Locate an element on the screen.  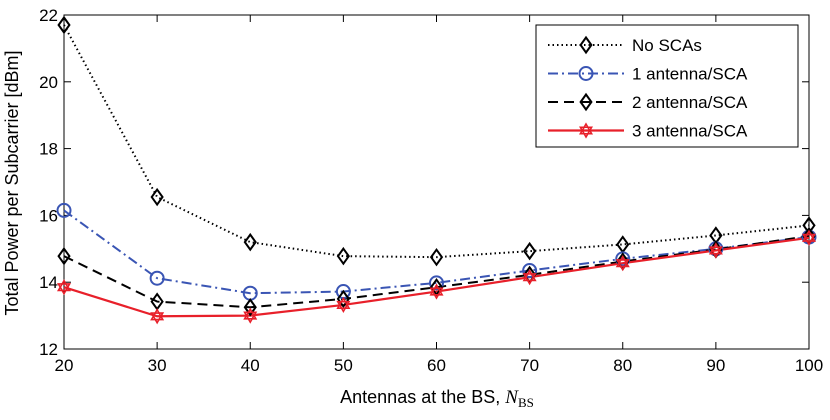
x-tick-label: 30 is located at coordinates (157, 365).